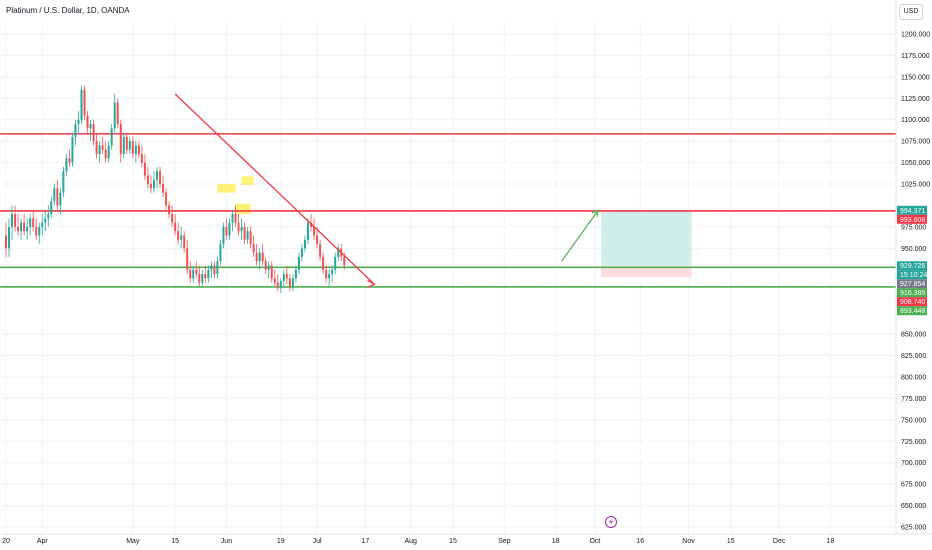 The width and height of the screenshot is (932, 550). What do you see at coordinates (504, 541) in the screenshot?
I see `x-tick-label: Sep` at bounding box center [504, 541].